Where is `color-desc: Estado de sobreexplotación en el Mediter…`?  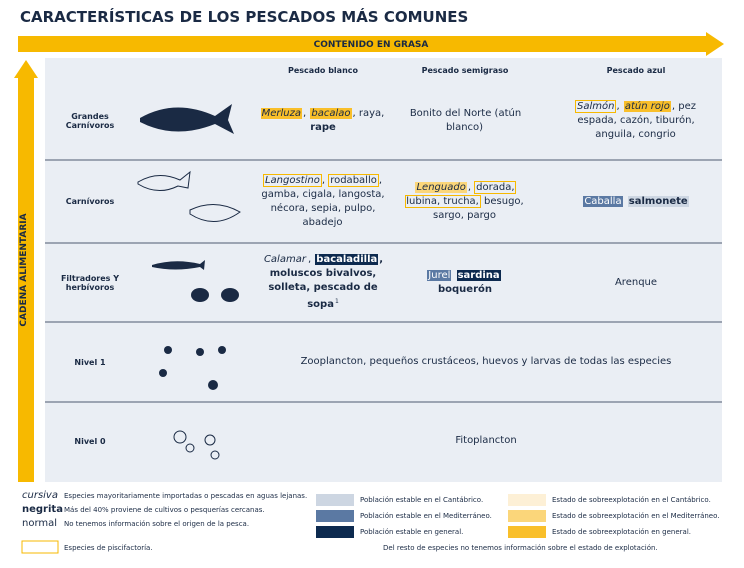 color-desc: Estado de sobreexplotación en el Mediter… is located at coordinates (636, 516).